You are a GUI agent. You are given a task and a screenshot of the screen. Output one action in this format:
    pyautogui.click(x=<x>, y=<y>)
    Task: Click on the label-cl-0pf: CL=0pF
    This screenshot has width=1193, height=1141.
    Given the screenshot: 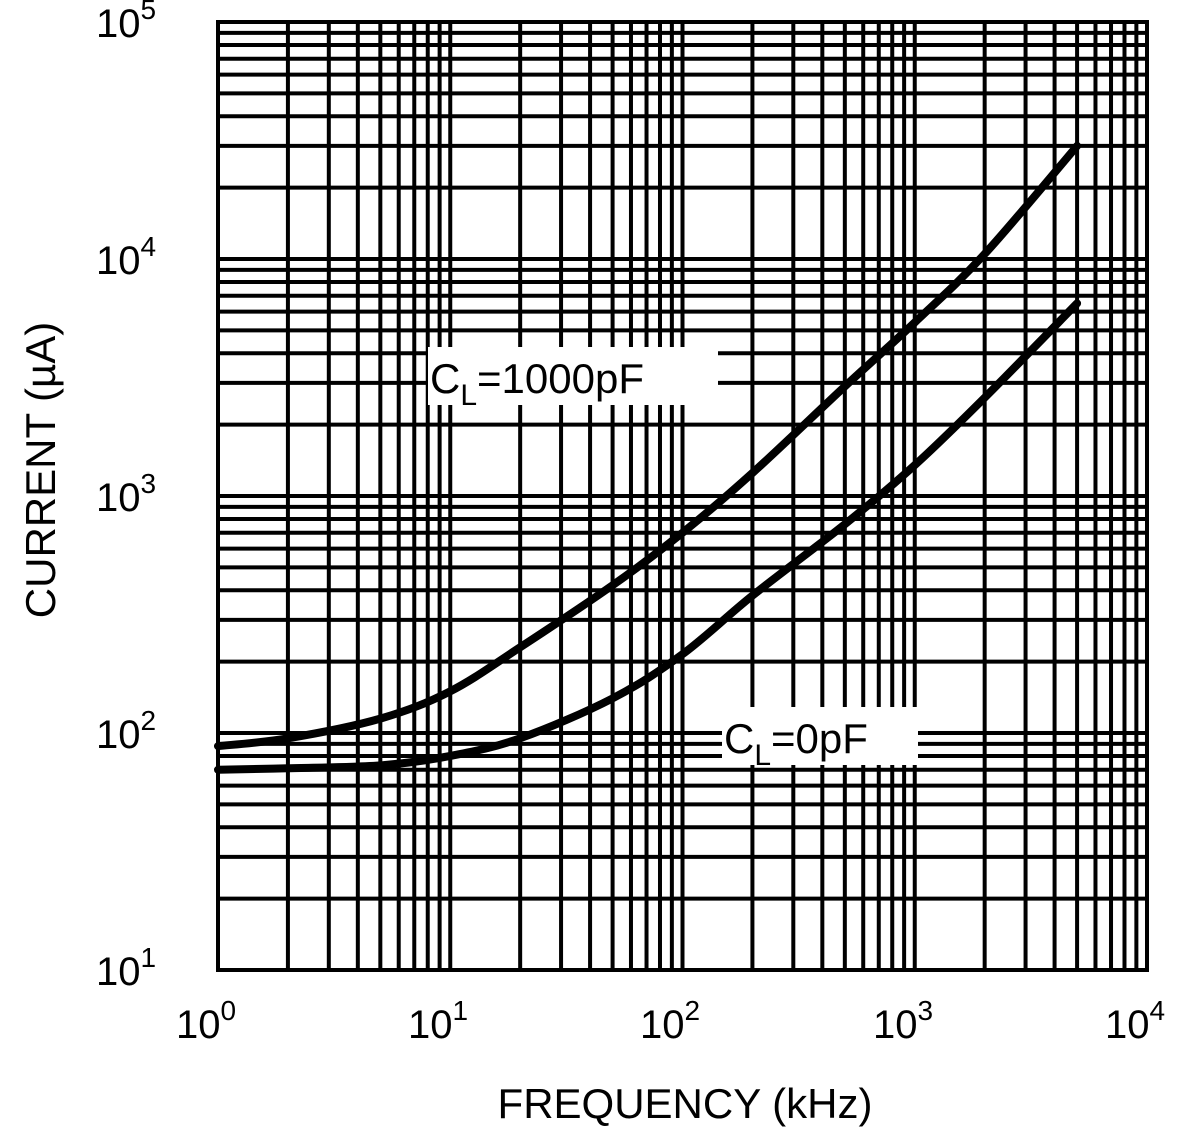 What is the action you would take?
    pyautogui.click(x=820, y=739)
    